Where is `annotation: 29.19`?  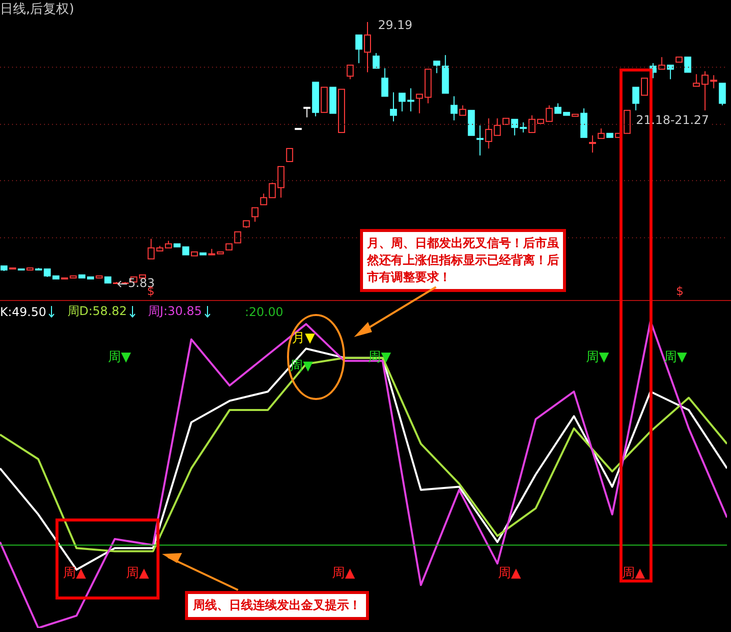
annotation: 29.19 is located at coordinates (395, 25).